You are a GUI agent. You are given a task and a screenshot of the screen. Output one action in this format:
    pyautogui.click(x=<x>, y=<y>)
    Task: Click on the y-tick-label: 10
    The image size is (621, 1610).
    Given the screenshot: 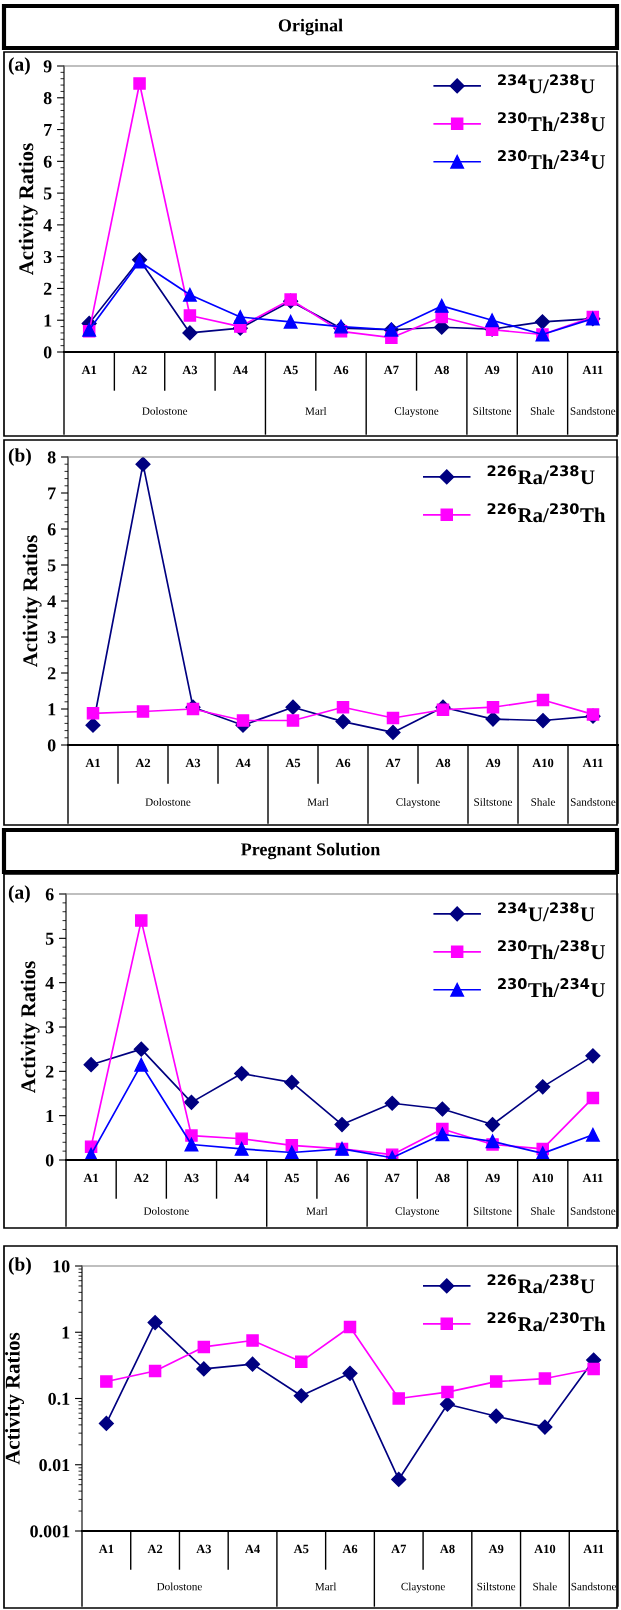 What is the action you would take?
    pyautogui.click(x=61, y=1266)
    